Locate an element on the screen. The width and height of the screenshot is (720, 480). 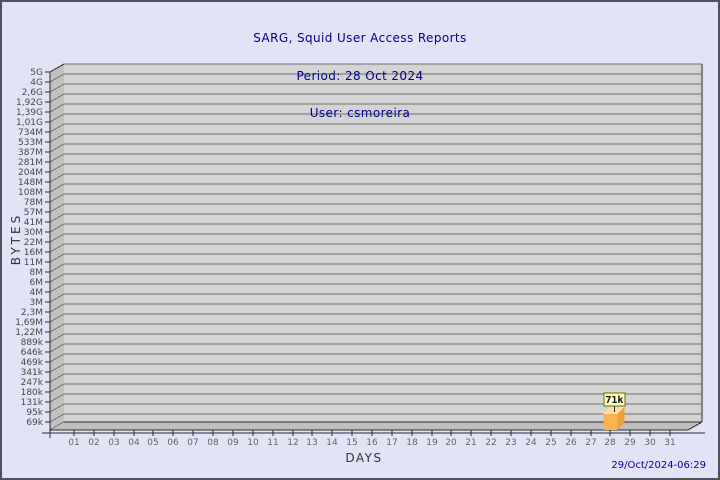
svg-text: 247k is located at coordinates (32, 383).